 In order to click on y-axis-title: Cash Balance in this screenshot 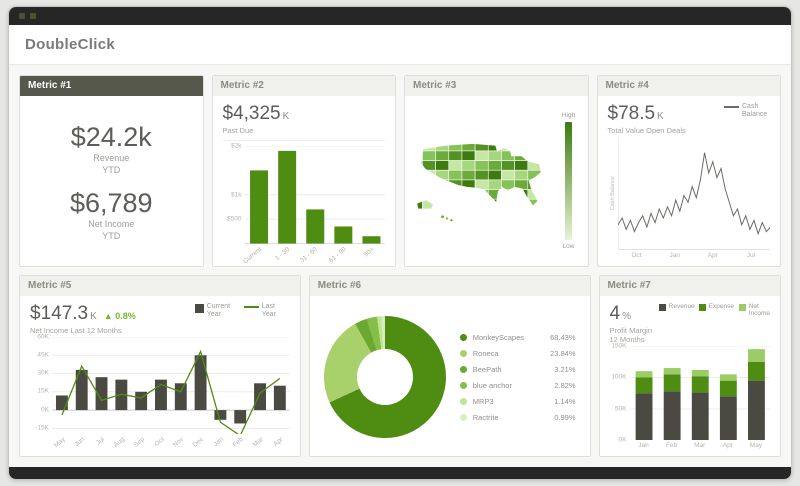, I will do `click(613, 193)`.